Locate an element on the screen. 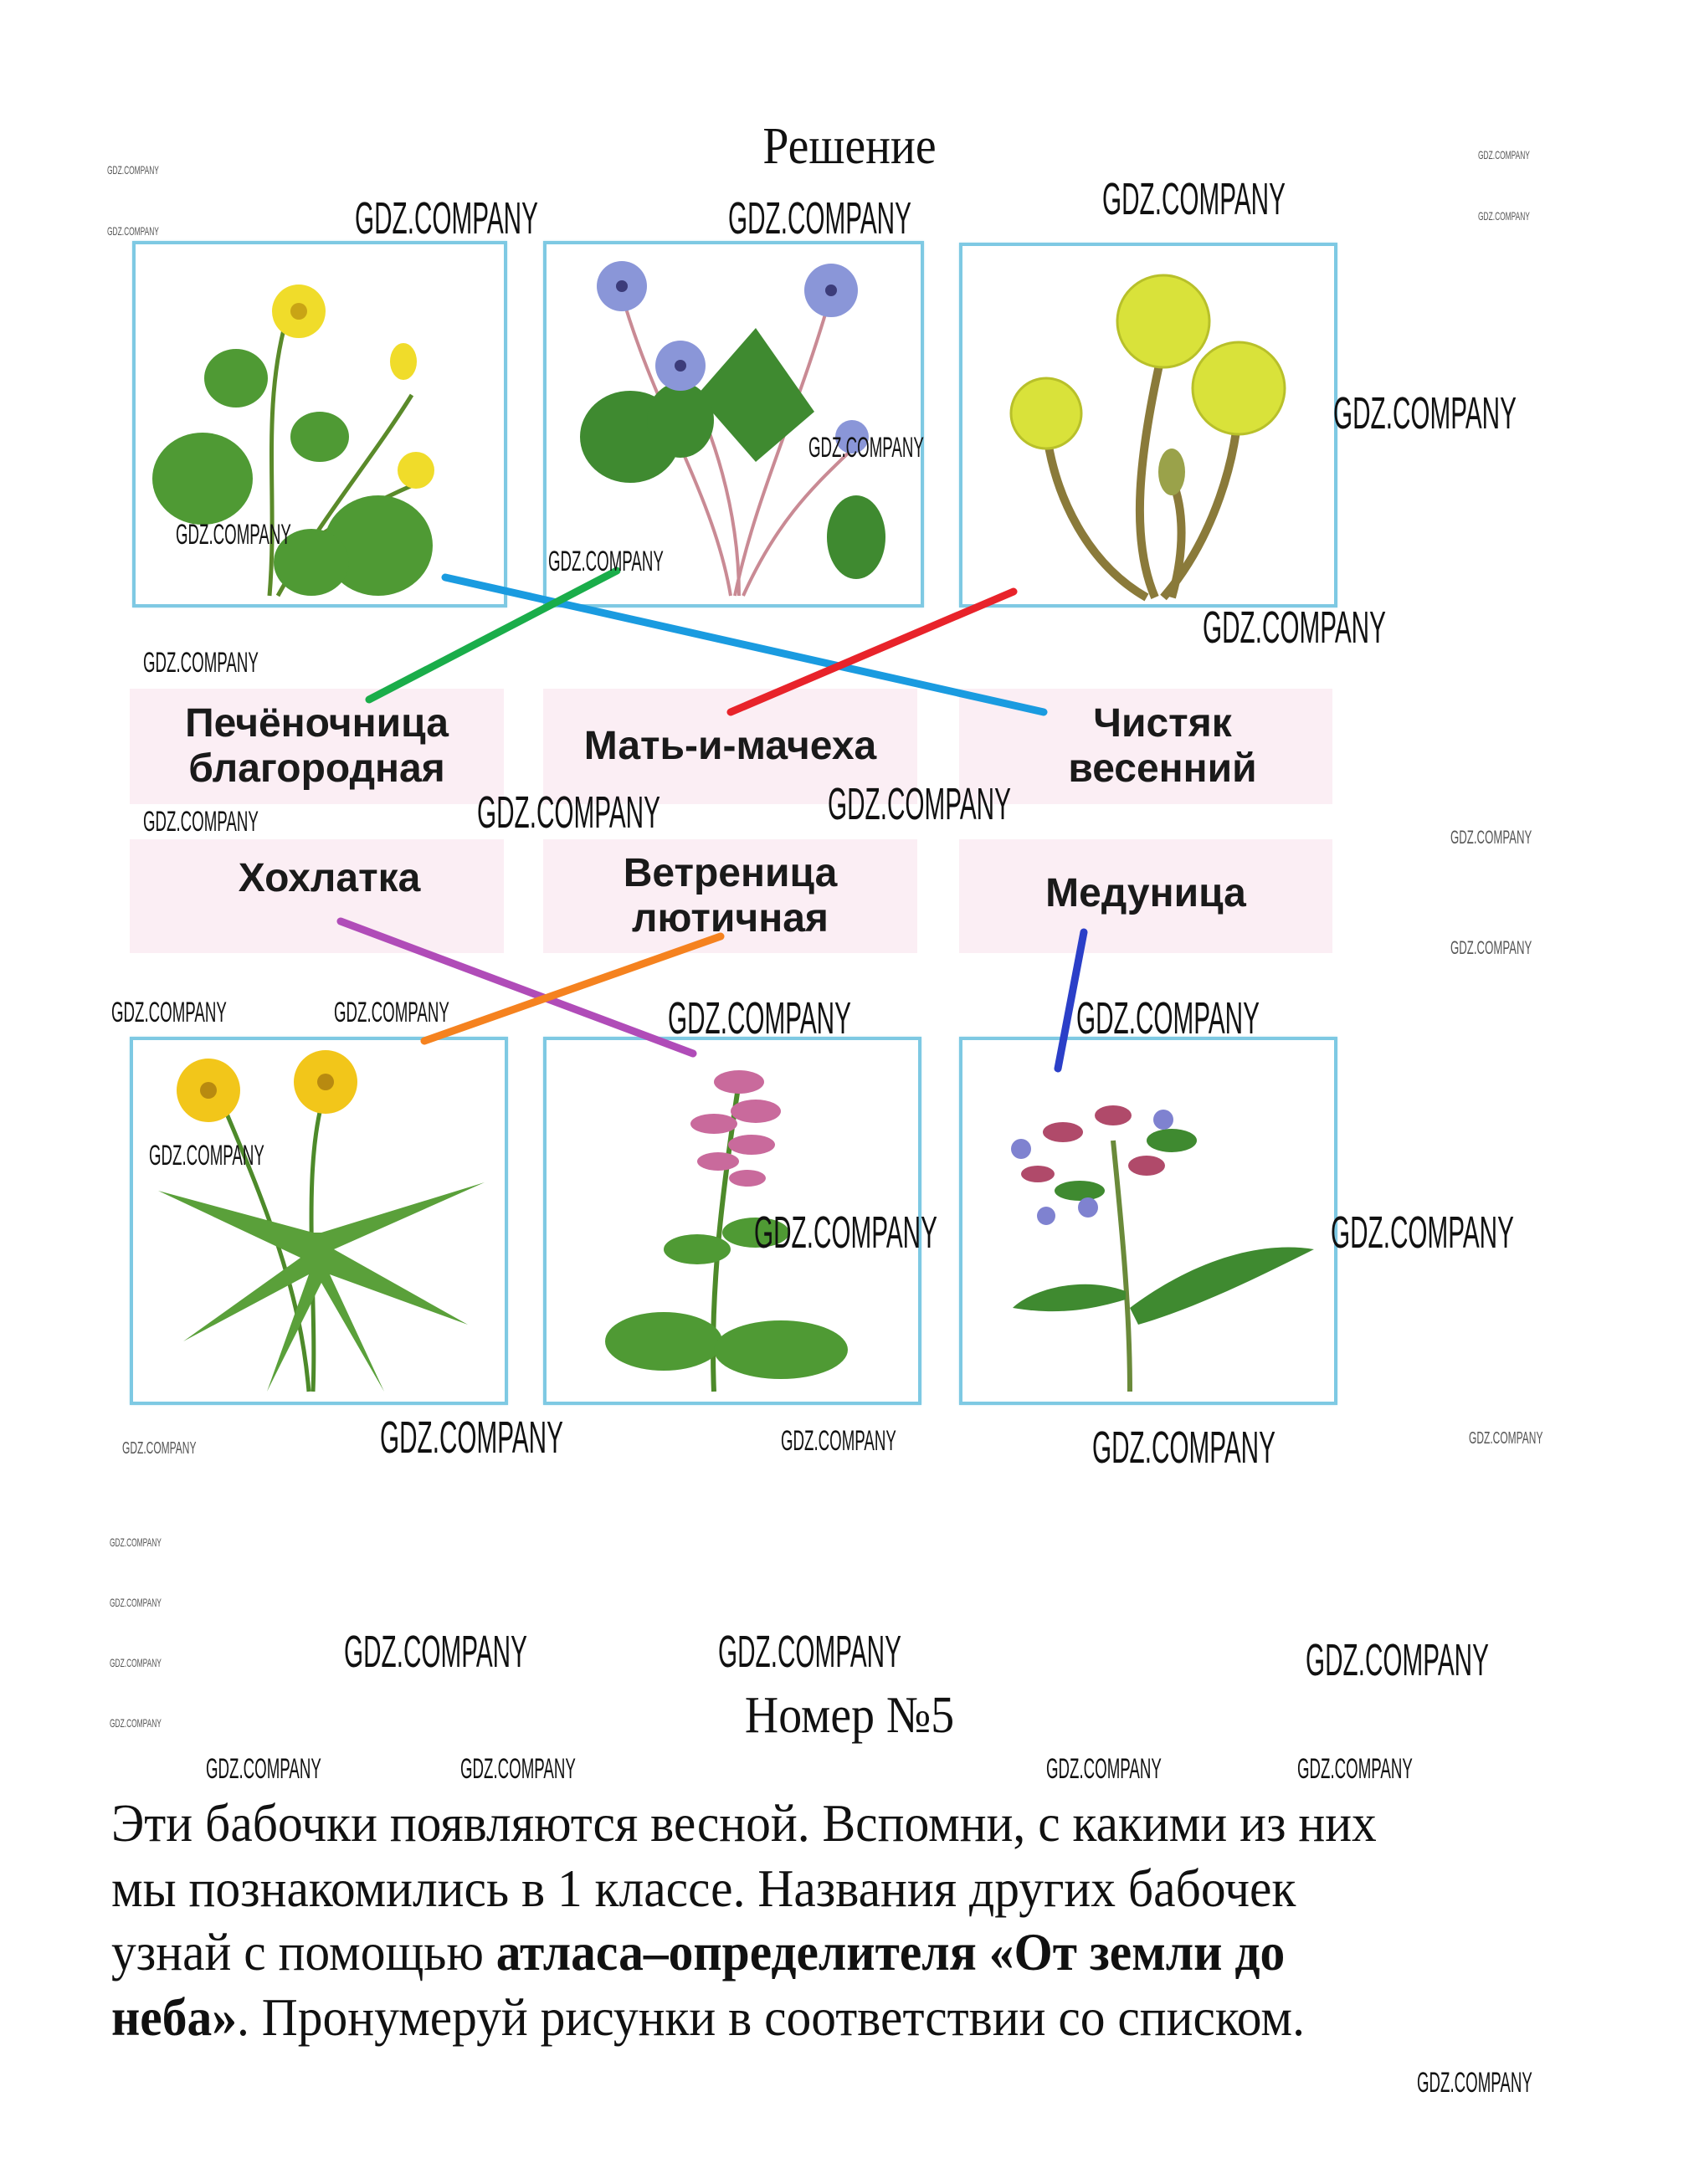 The image size is (1704, 2184). photo-coltsfoot is located at coordinates (1148, 425).